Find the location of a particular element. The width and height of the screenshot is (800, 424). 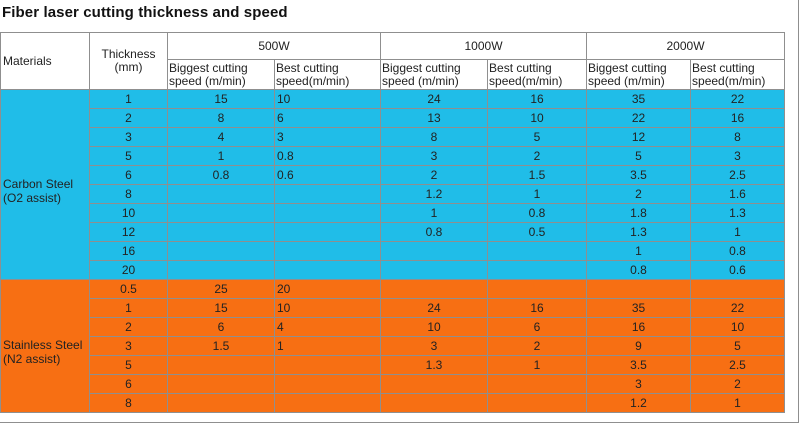

table-row: 2 8 6 13 10 22 16 is located at coordinates (393, 118).